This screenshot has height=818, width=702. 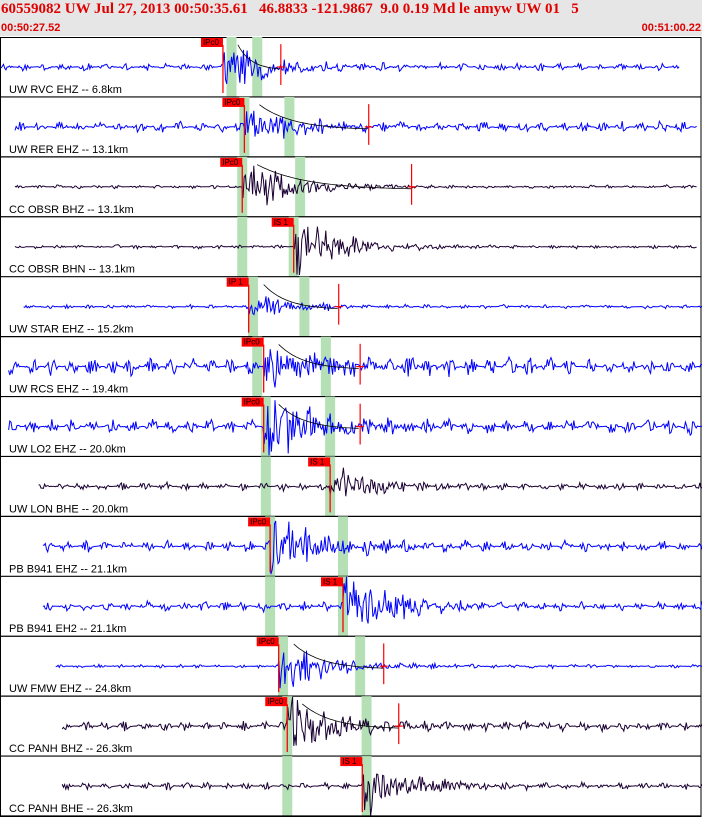 I want to click on window-start-time: 00:50:27.52, so click(x=31, y=28).